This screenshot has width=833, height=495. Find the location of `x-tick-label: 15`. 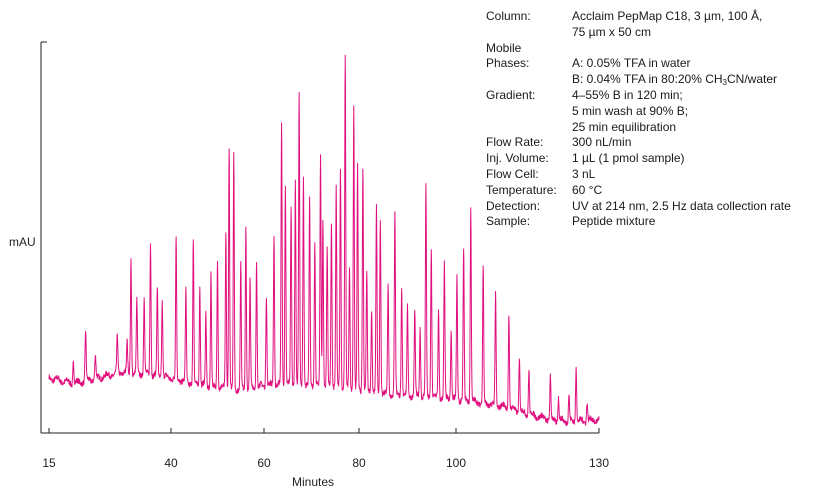

x-tick-label: 15 is located at coordinates (49, 463).